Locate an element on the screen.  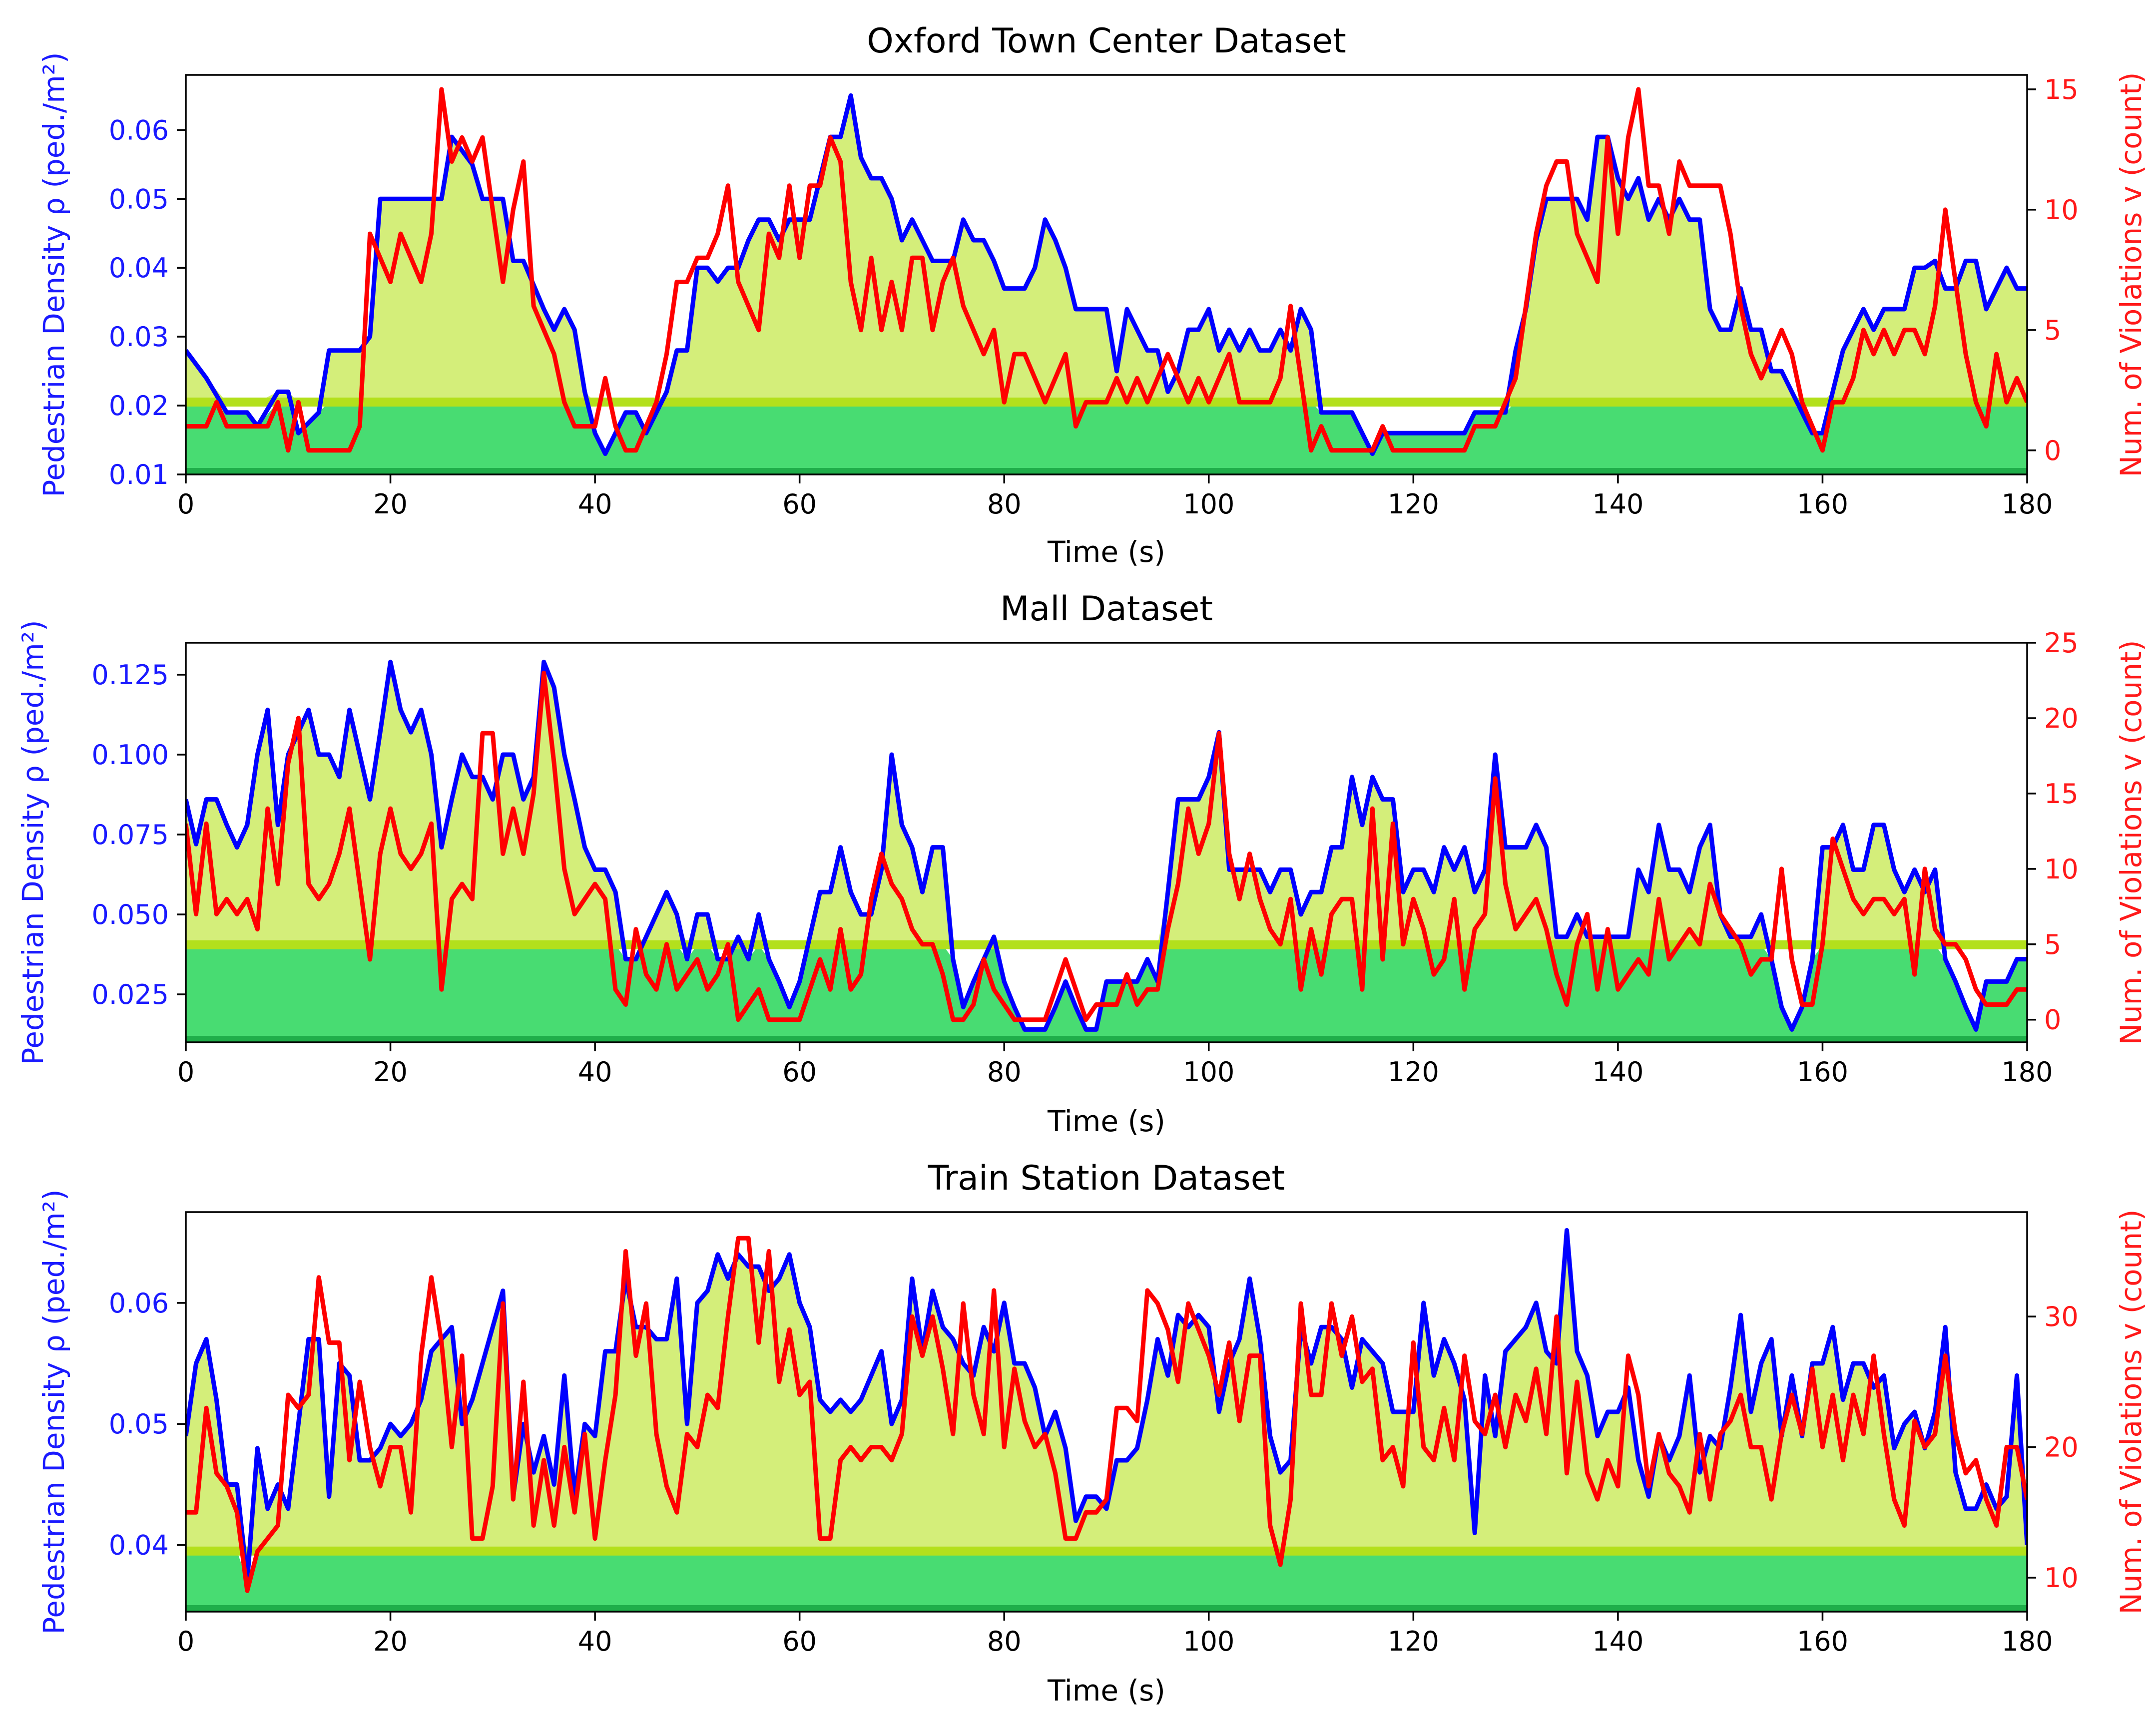
x-axis-label-oxford: Time (s) is located at coordinates (1106, 552).